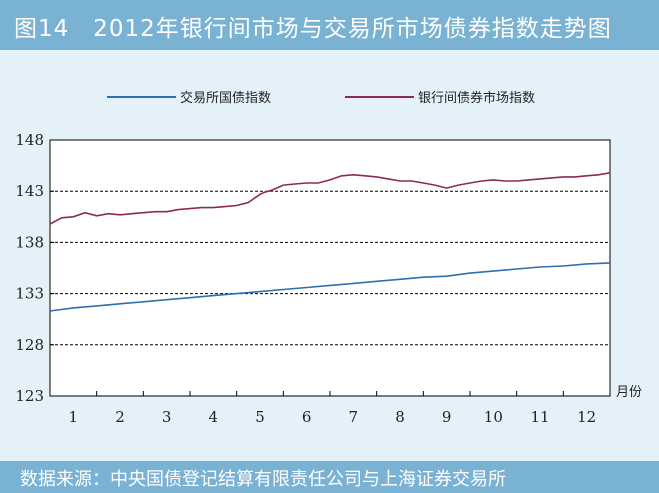 The height and width of the screenshot is (493, 659). I want to click on x-tick-label-11: 11, so click(539, 417).